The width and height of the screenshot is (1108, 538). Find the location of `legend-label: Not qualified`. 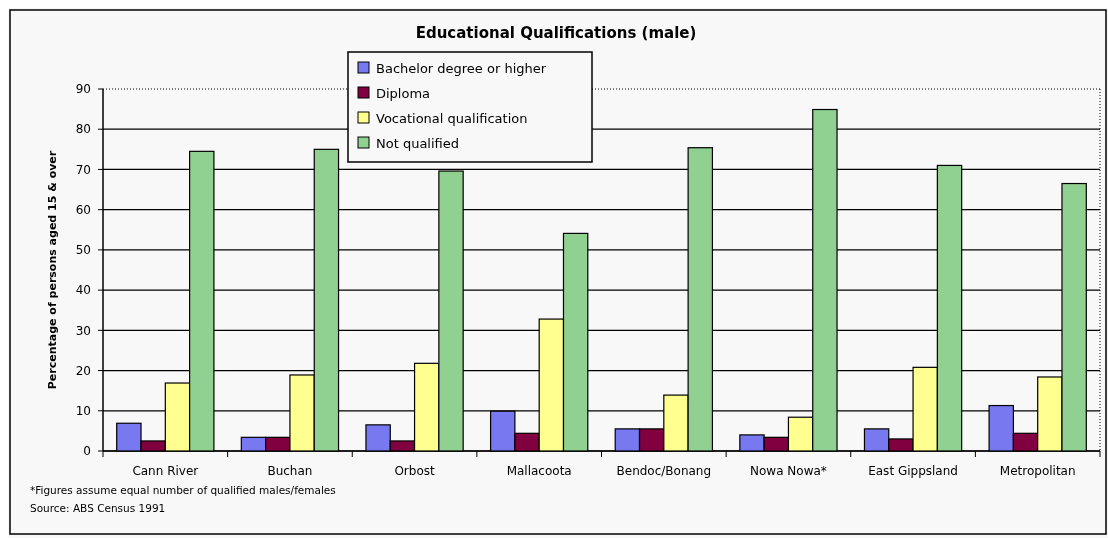

legend-label: Not qualified is located at coordinates (418, 143).